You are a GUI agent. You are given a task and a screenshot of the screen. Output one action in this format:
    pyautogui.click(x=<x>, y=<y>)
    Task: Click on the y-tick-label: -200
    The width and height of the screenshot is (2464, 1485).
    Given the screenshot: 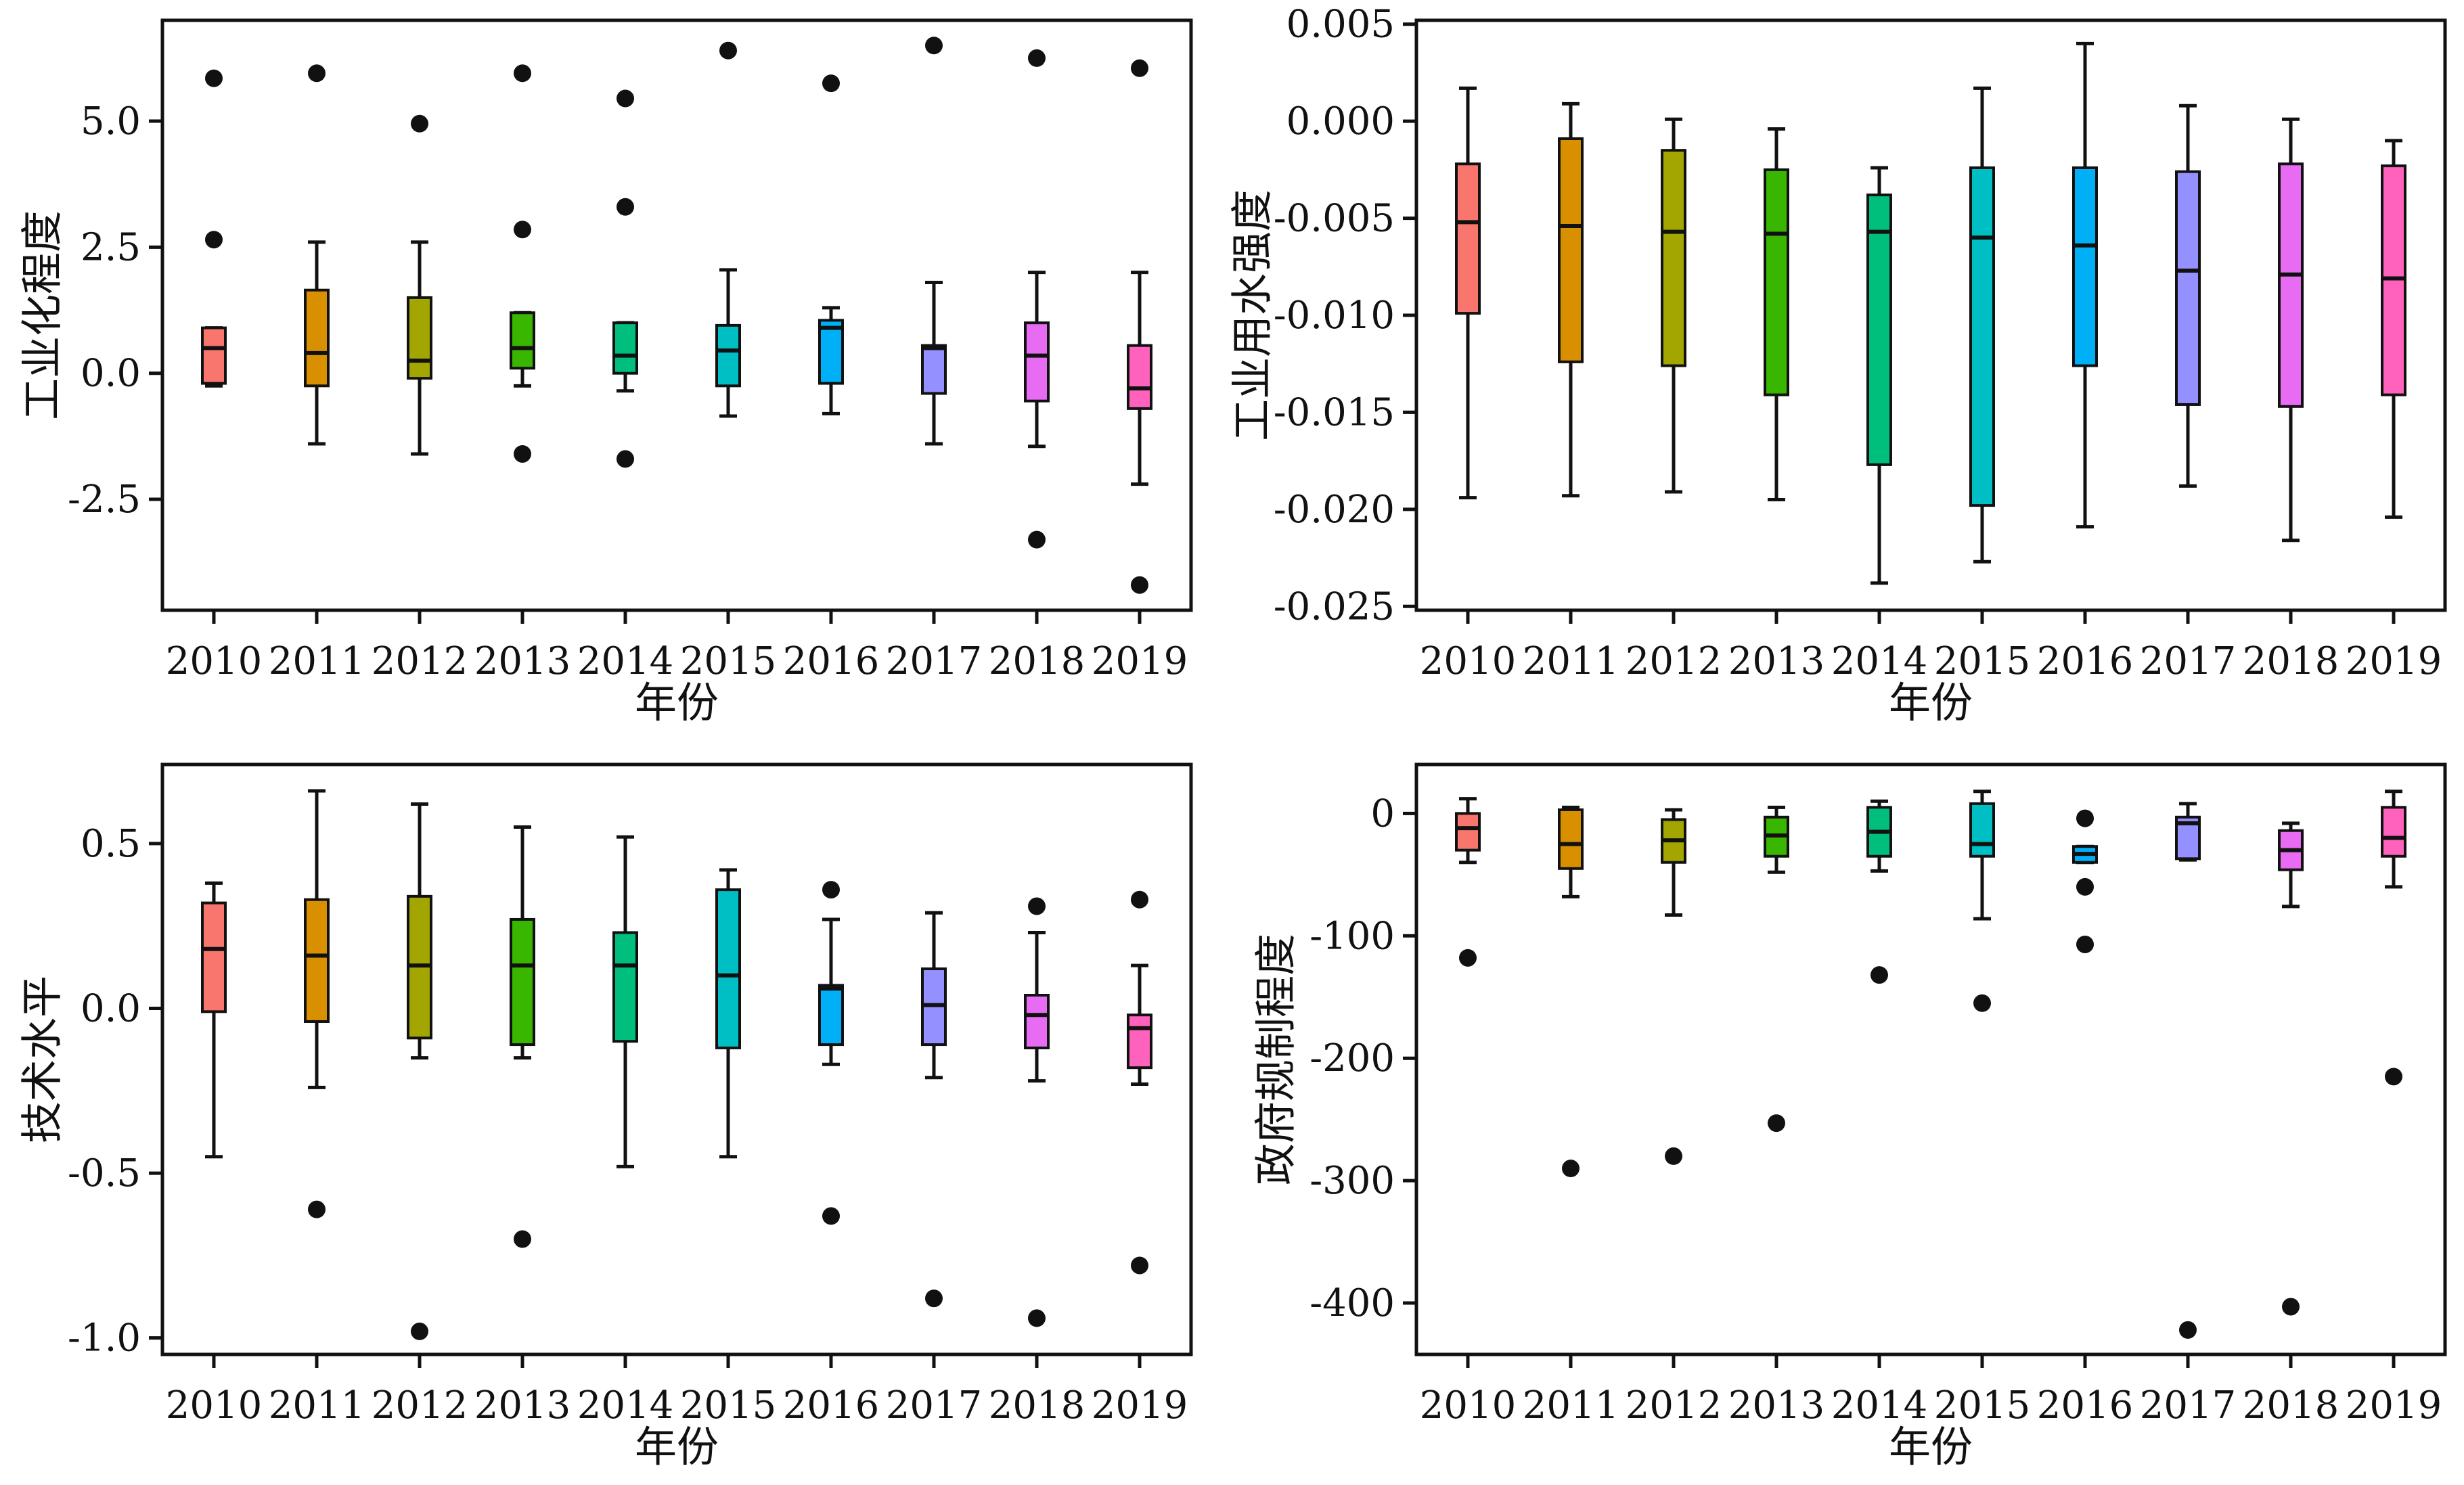 What is the action you would take?
    pyautogui.click(x=1352, y=1058)
    